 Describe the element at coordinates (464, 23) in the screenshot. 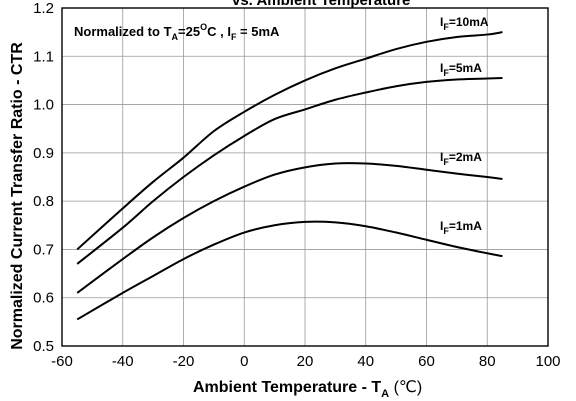

I see `series-label: IF=10mA` at that location.